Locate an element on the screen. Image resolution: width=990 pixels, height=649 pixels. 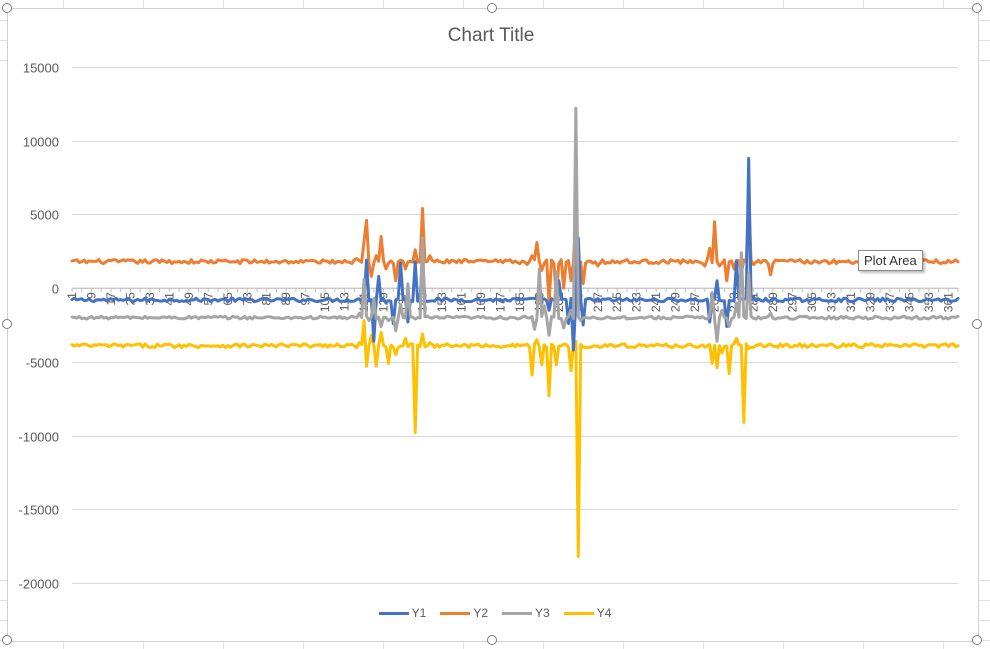
legend-item-y1: Y1 is located at coordinates (402, 613).